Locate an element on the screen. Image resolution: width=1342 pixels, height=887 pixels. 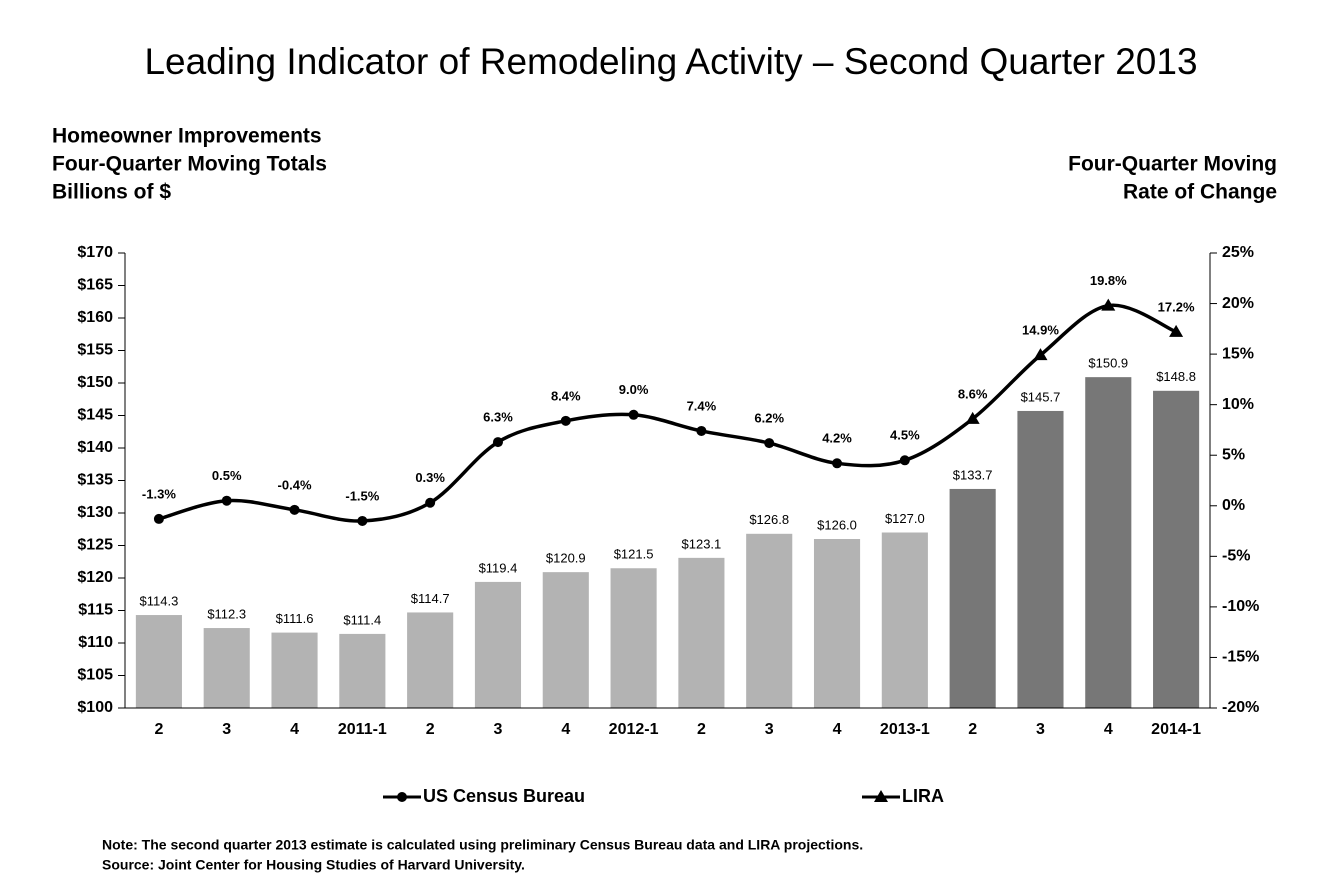
y2-tick-label: -20% is located at coordinates (1240, 707).